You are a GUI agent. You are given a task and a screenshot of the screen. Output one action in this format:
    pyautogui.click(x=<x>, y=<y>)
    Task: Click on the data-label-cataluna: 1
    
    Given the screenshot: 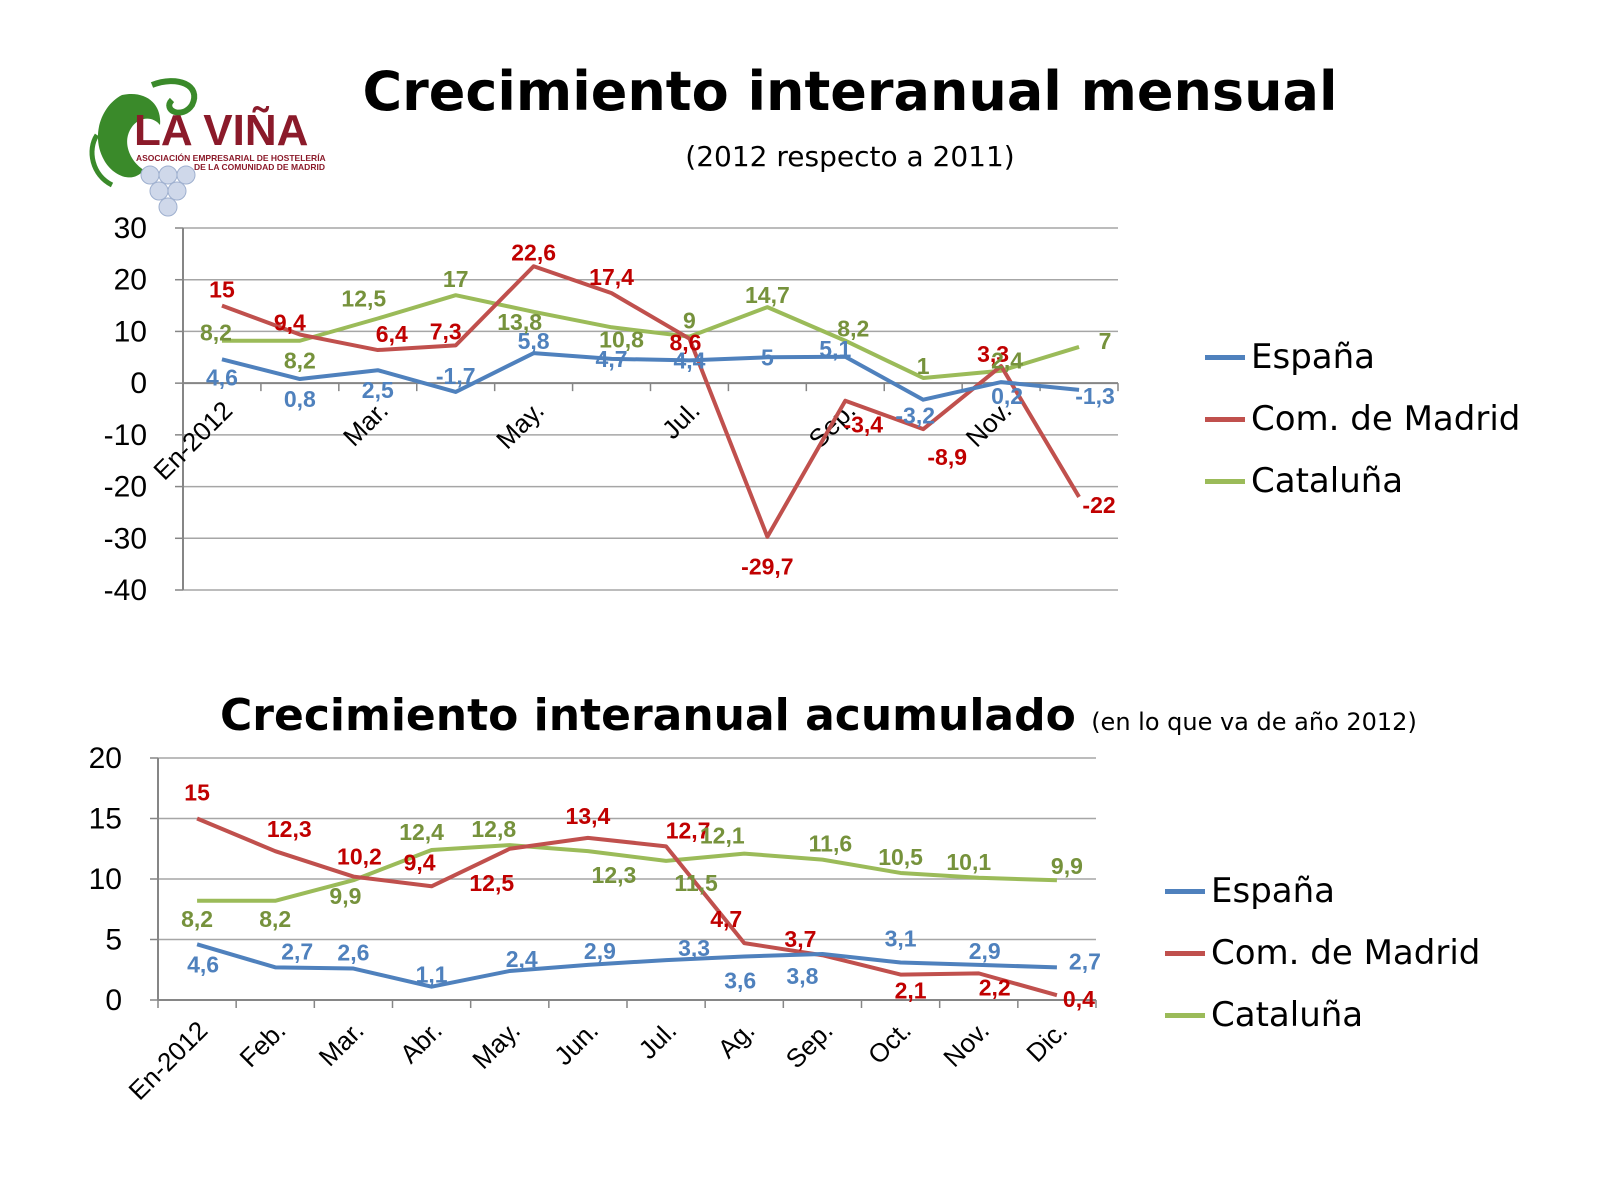 What is the action you would take?
    pyautogui.click(x=923, y=366)
    